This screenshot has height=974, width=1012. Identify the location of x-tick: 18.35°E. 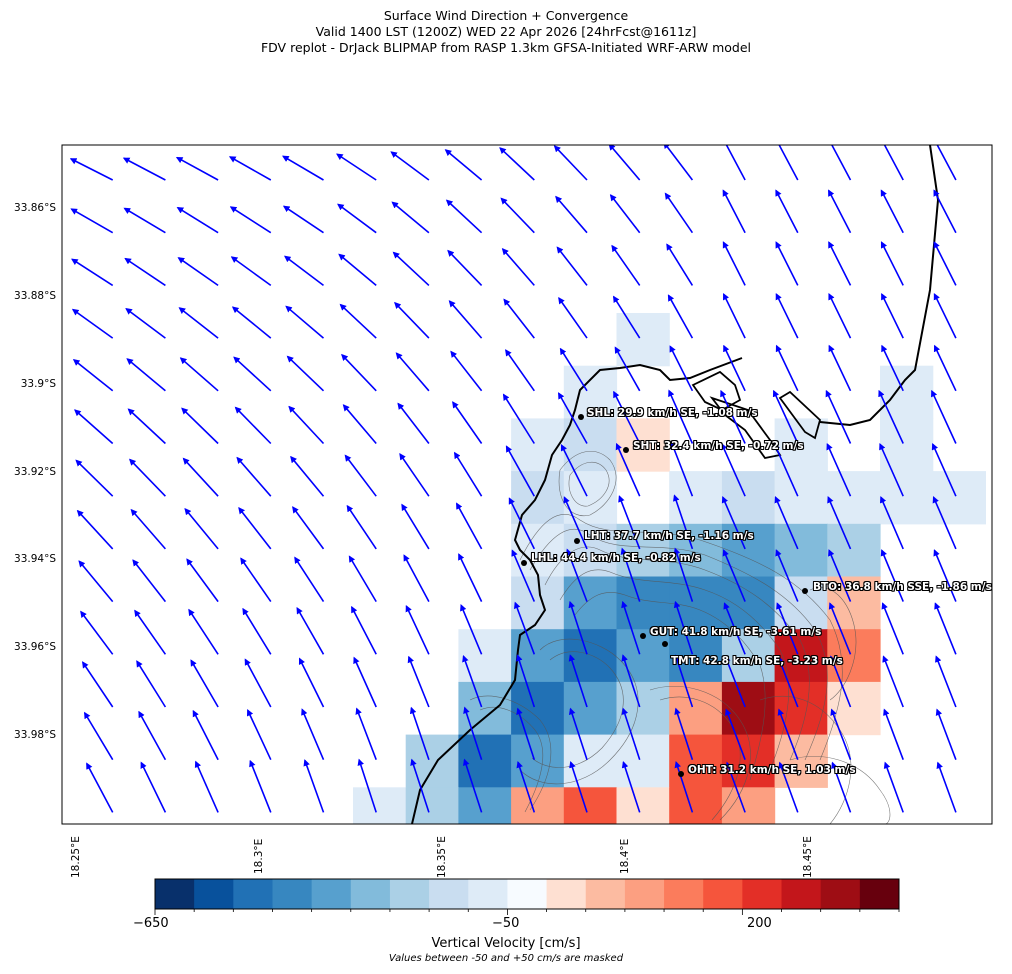
(442, 857).